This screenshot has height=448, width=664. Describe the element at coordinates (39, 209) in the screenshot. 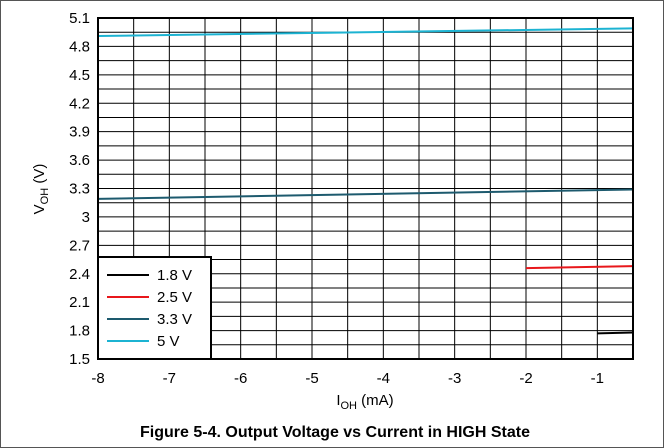

I see `y-axis-label-main: V` at that location.